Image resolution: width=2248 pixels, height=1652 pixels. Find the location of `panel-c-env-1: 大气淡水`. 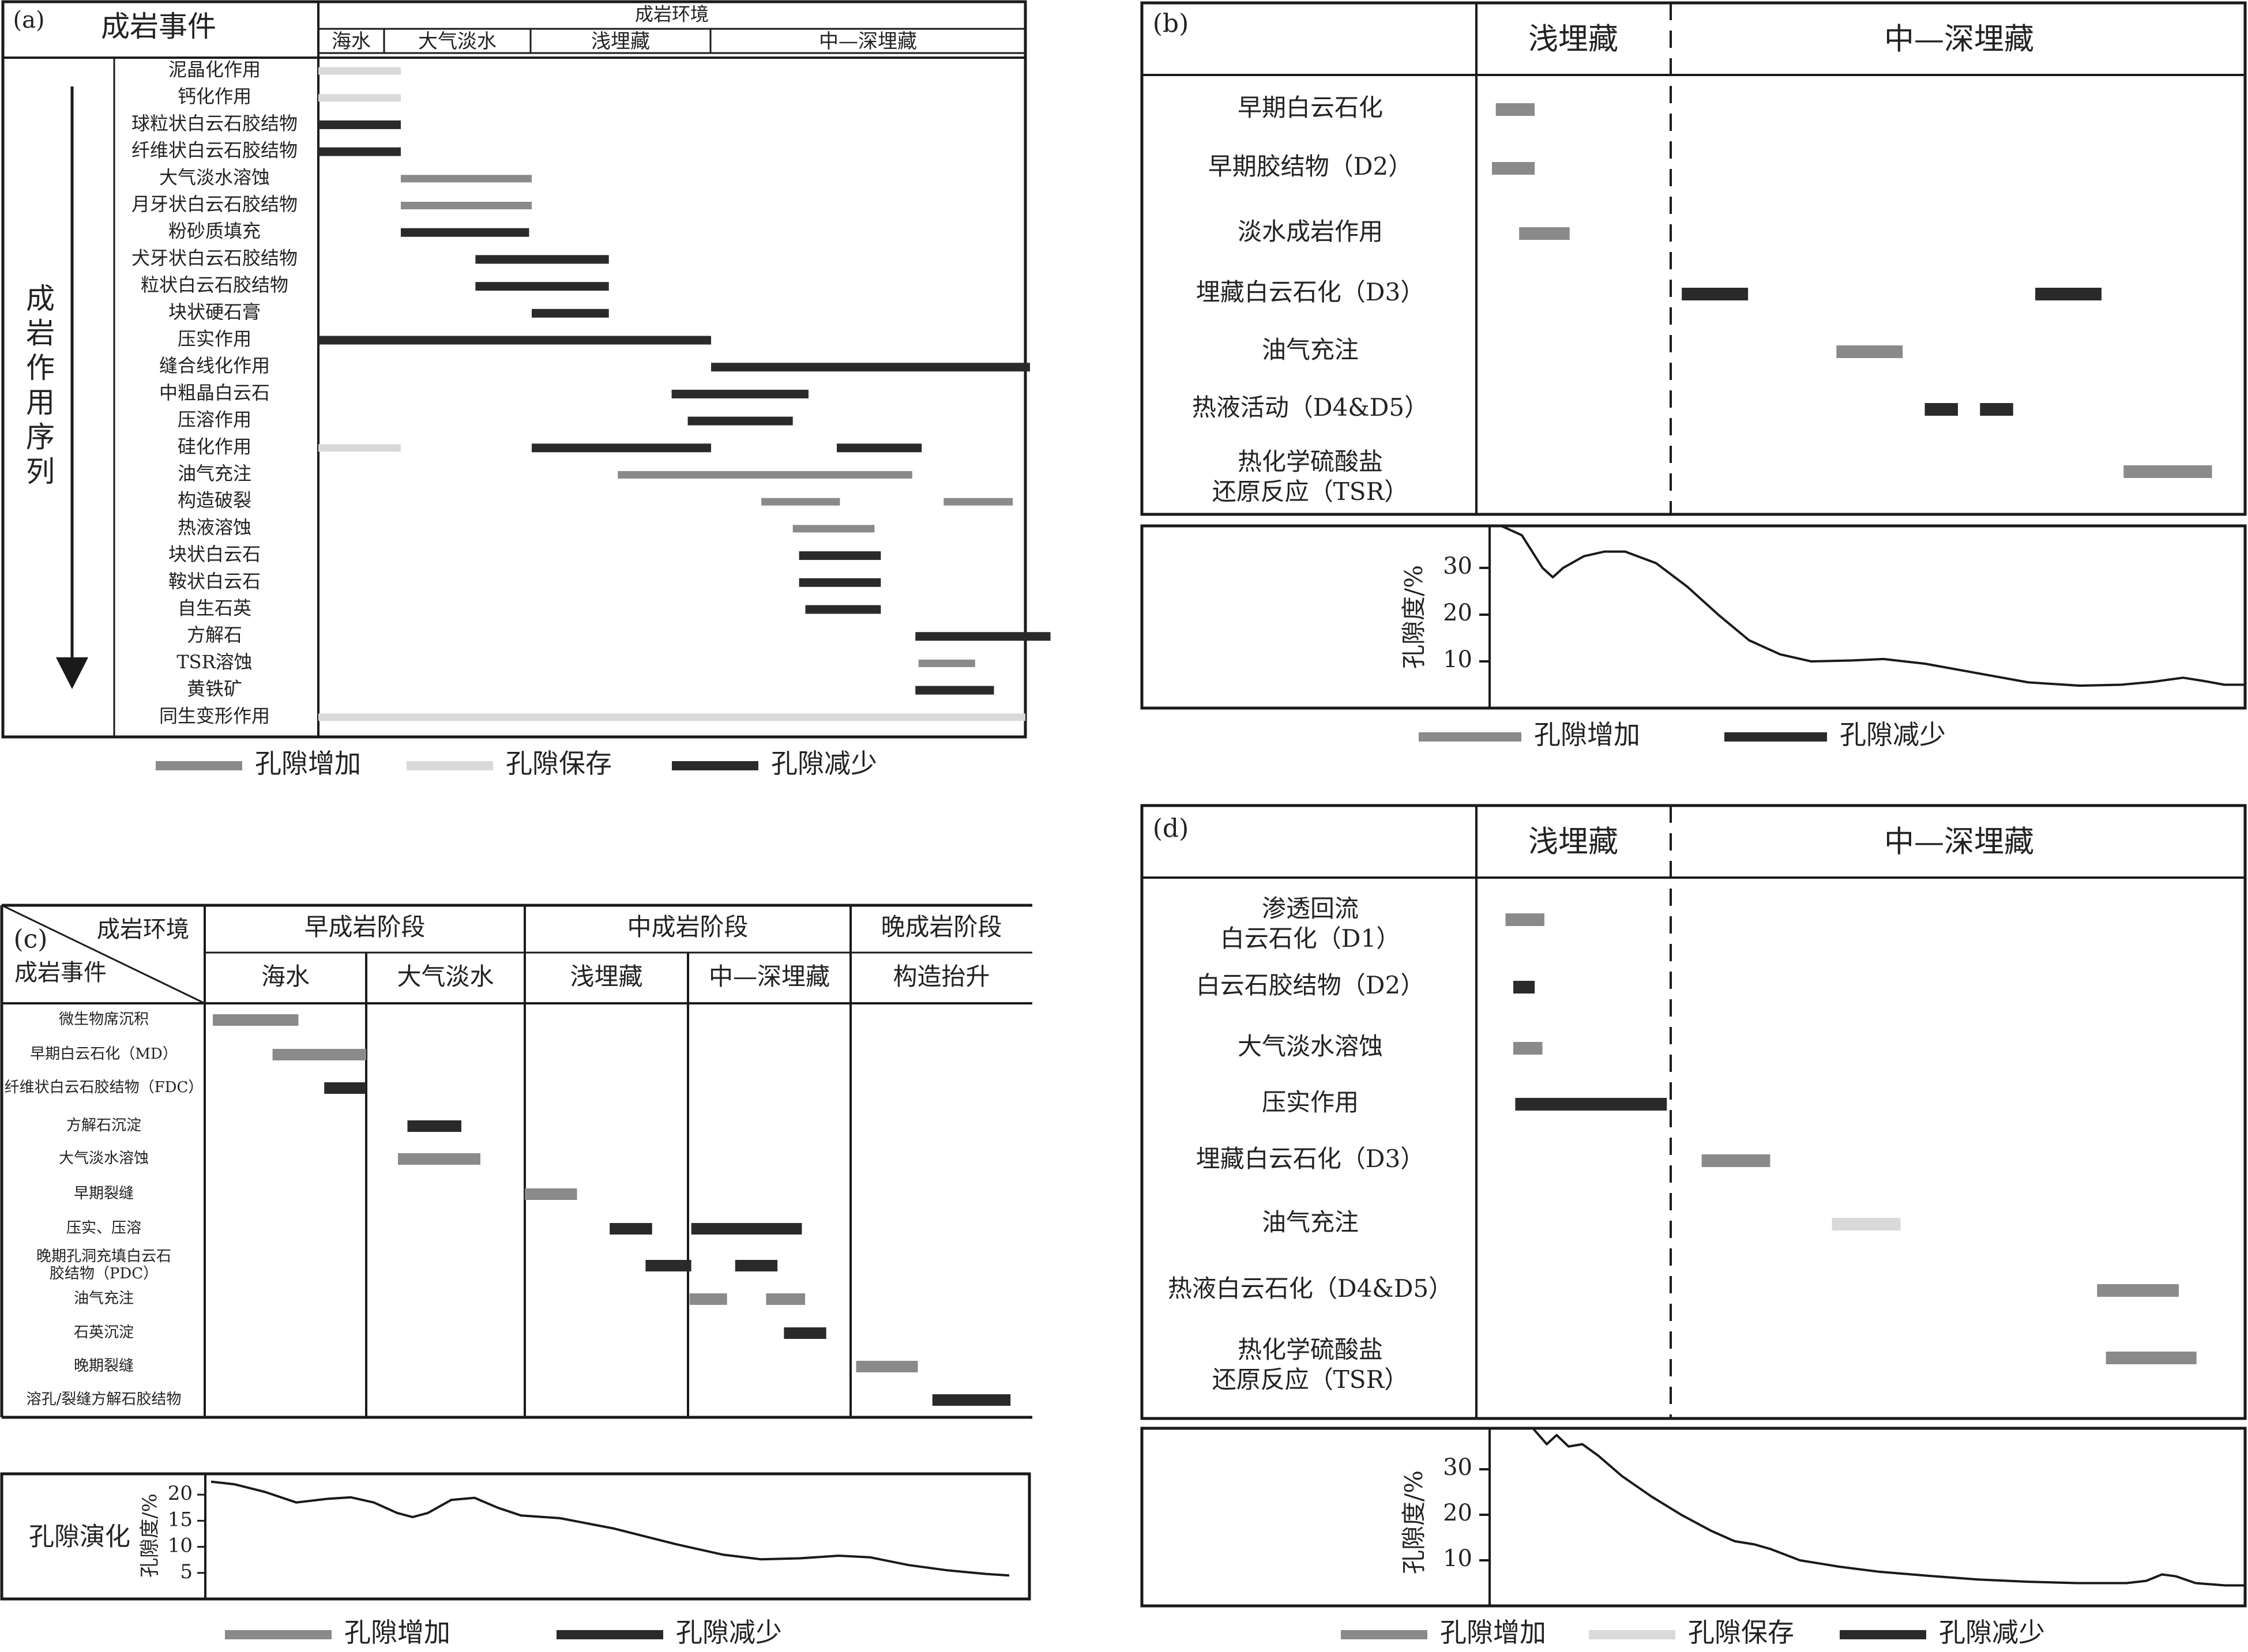

panel-c-env-1: 大气淡水 is located at coordinates (445, 976).